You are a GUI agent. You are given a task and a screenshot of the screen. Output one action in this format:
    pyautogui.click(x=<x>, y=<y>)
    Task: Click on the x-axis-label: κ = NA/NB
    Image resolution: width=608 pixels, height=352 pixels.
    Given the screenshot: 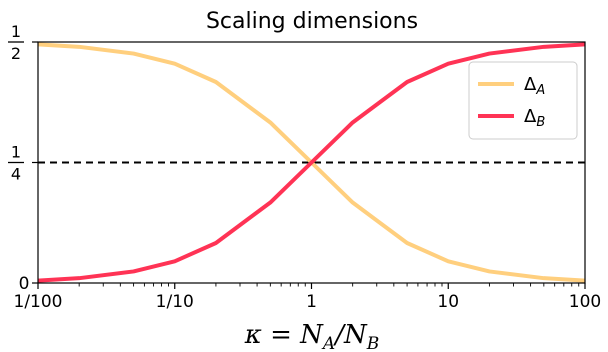 What is the action you would take?
    pyautogui.click(x=311, y=336)
    